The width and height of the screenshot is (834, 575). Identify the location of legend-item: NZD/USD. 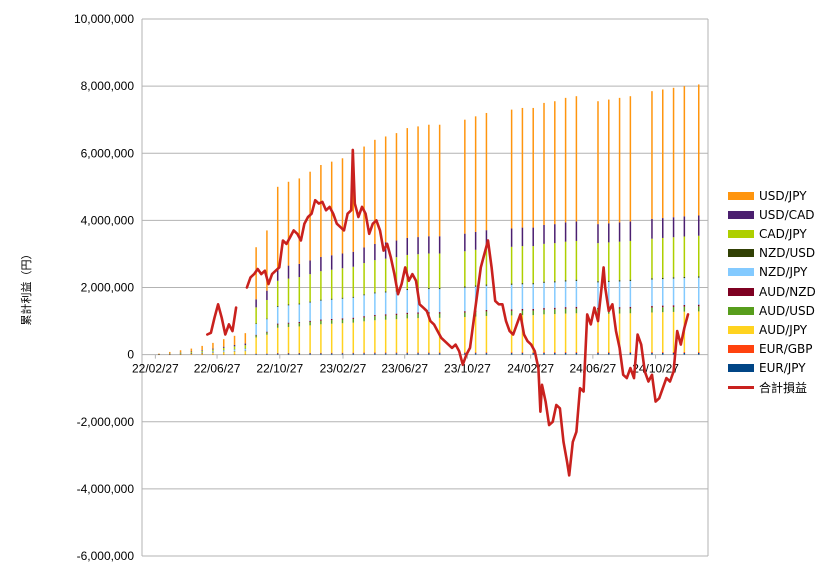
(780, 253).